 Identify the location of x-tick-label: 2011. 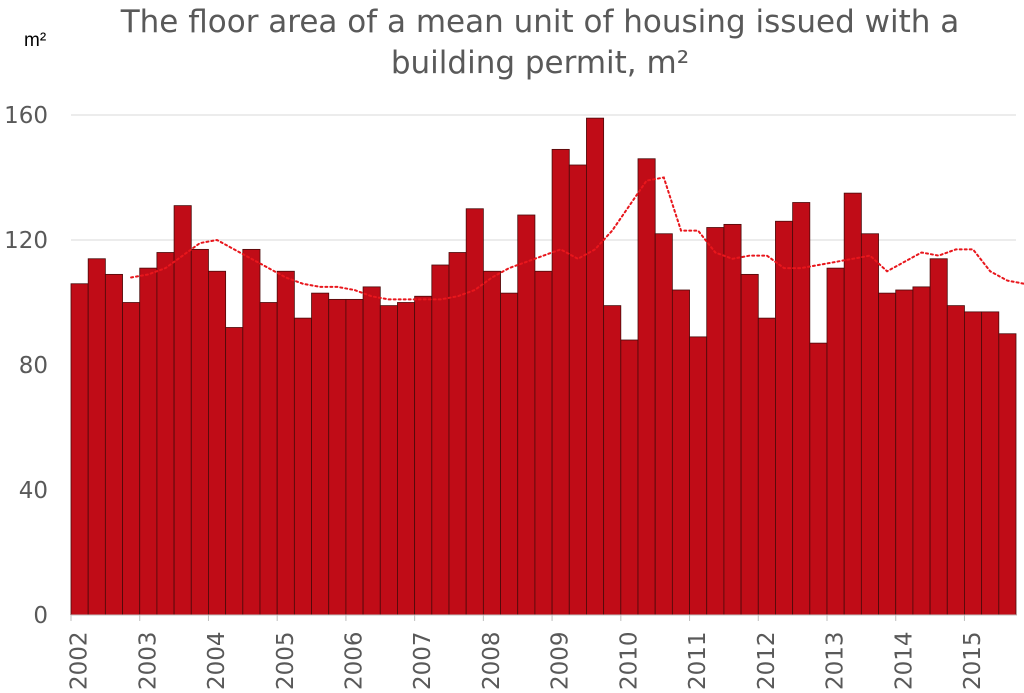
(698, 660).